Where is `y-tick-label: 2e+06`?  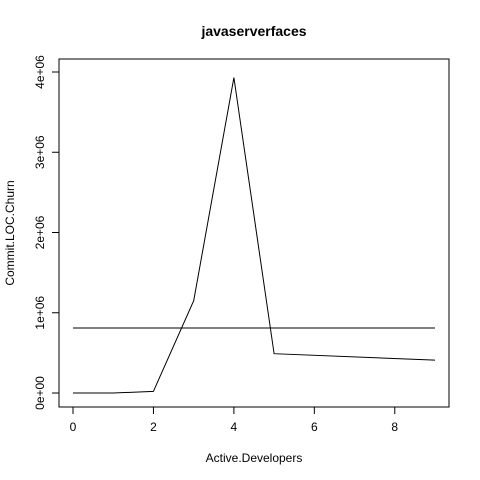
y-tick-label: 2e+06 is located at coordinates (40, 232).